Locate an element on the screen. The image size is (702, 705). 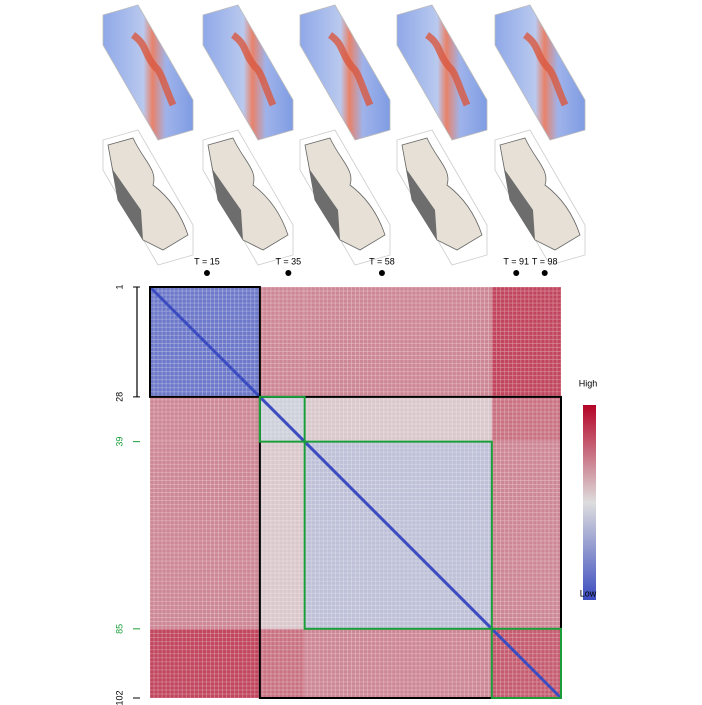
snapshots-field is located at coordinates (344, 72).